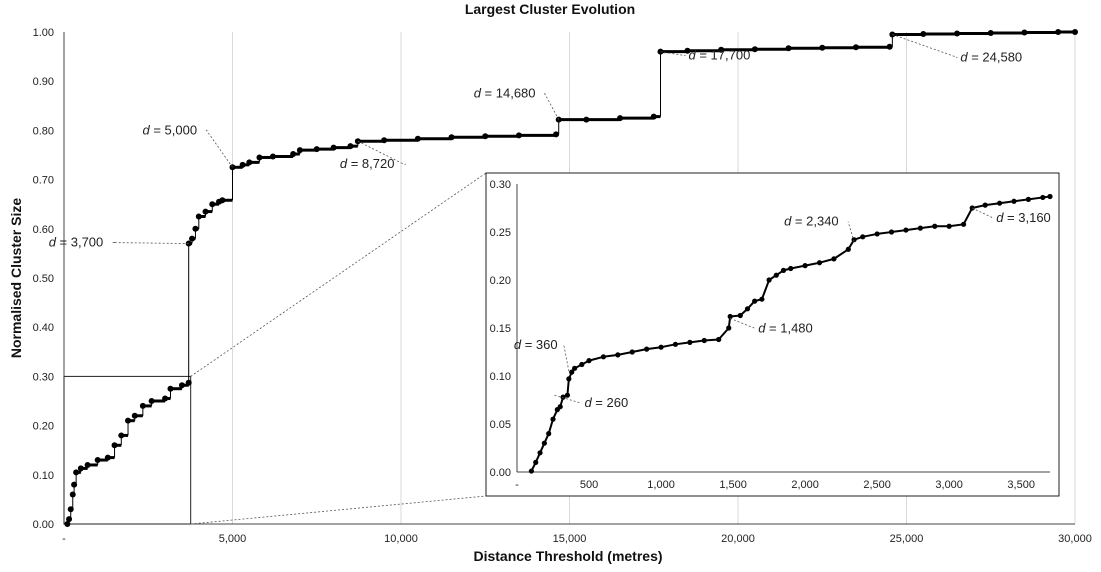 The height and width of the screenshot is (572, 1101). Describe the element at coordinates (811, 221) in the screenshot. I see `inset-annotation-label: d = 2,340` at that location.